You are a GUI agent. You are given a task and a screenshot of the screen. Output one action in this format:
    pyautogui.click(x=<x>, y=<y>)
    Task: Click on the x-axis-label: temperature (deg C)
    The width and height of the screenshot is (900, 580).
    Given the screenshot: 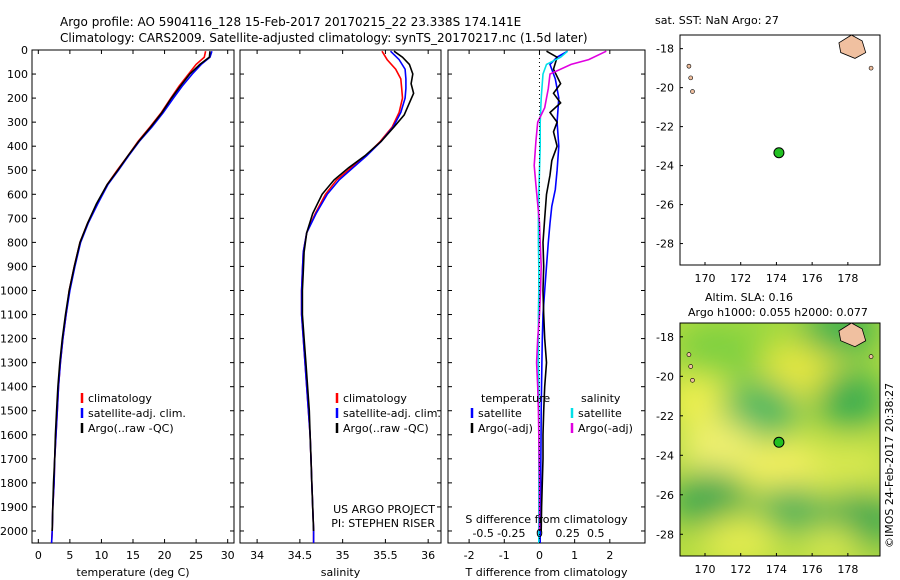 What is the action you would take?
    pyautogui.click(x=132, y=572)
    